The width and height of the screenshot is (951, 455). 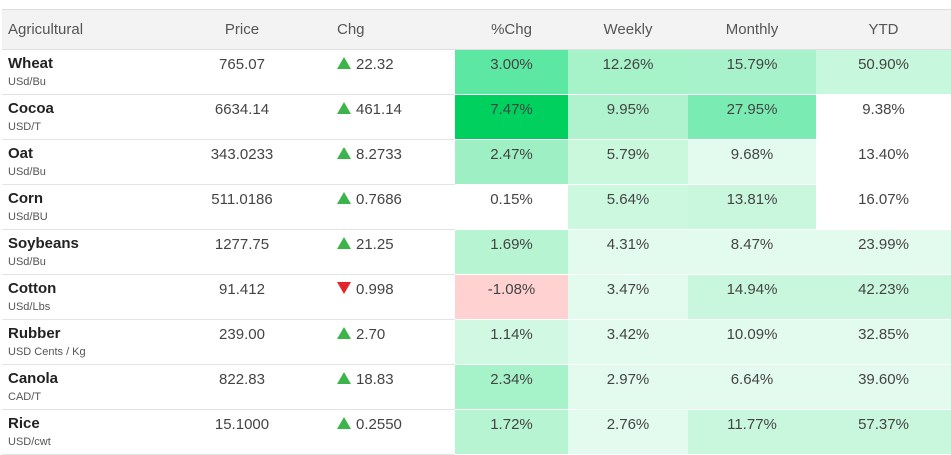 I want to click on commodity-name: Cotton, so click(x=32, y=288).